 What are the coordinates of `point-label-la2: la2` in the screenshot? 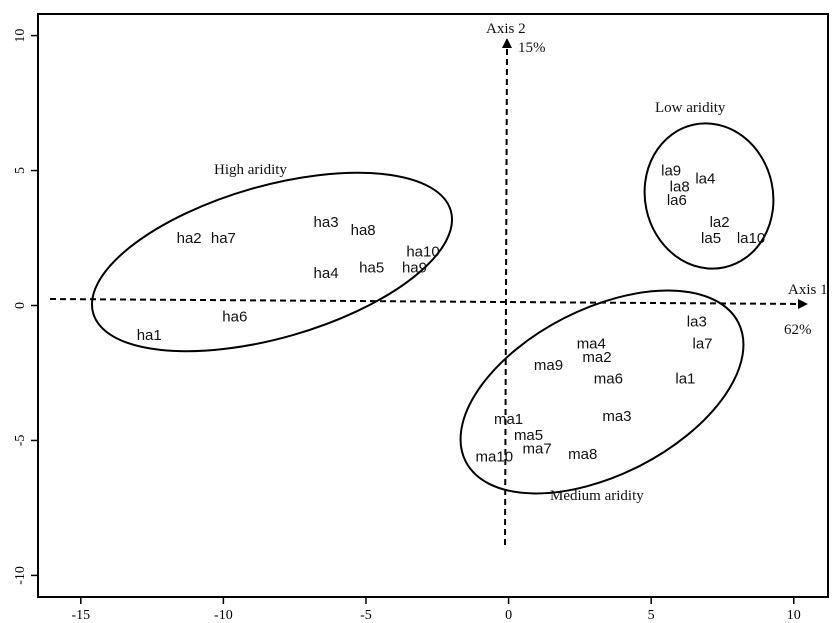 It's located at (720, 222).